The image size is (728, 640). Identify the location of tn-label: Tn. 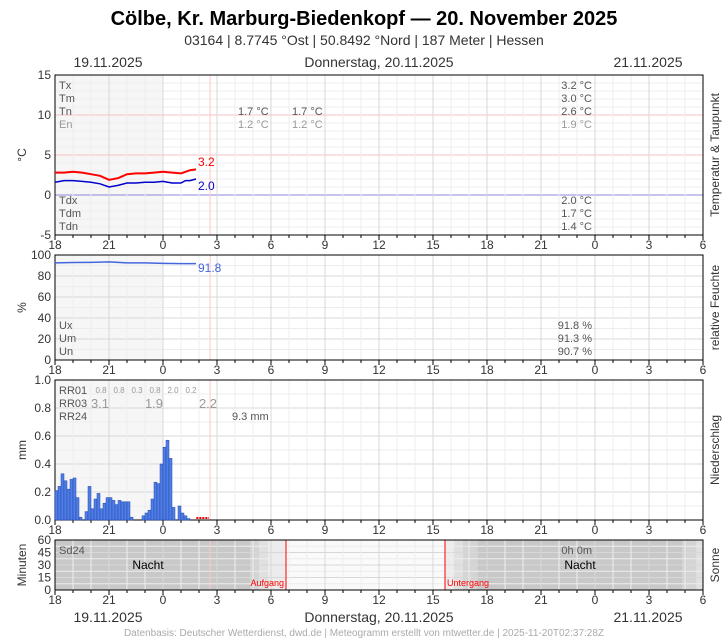
(65, 112).